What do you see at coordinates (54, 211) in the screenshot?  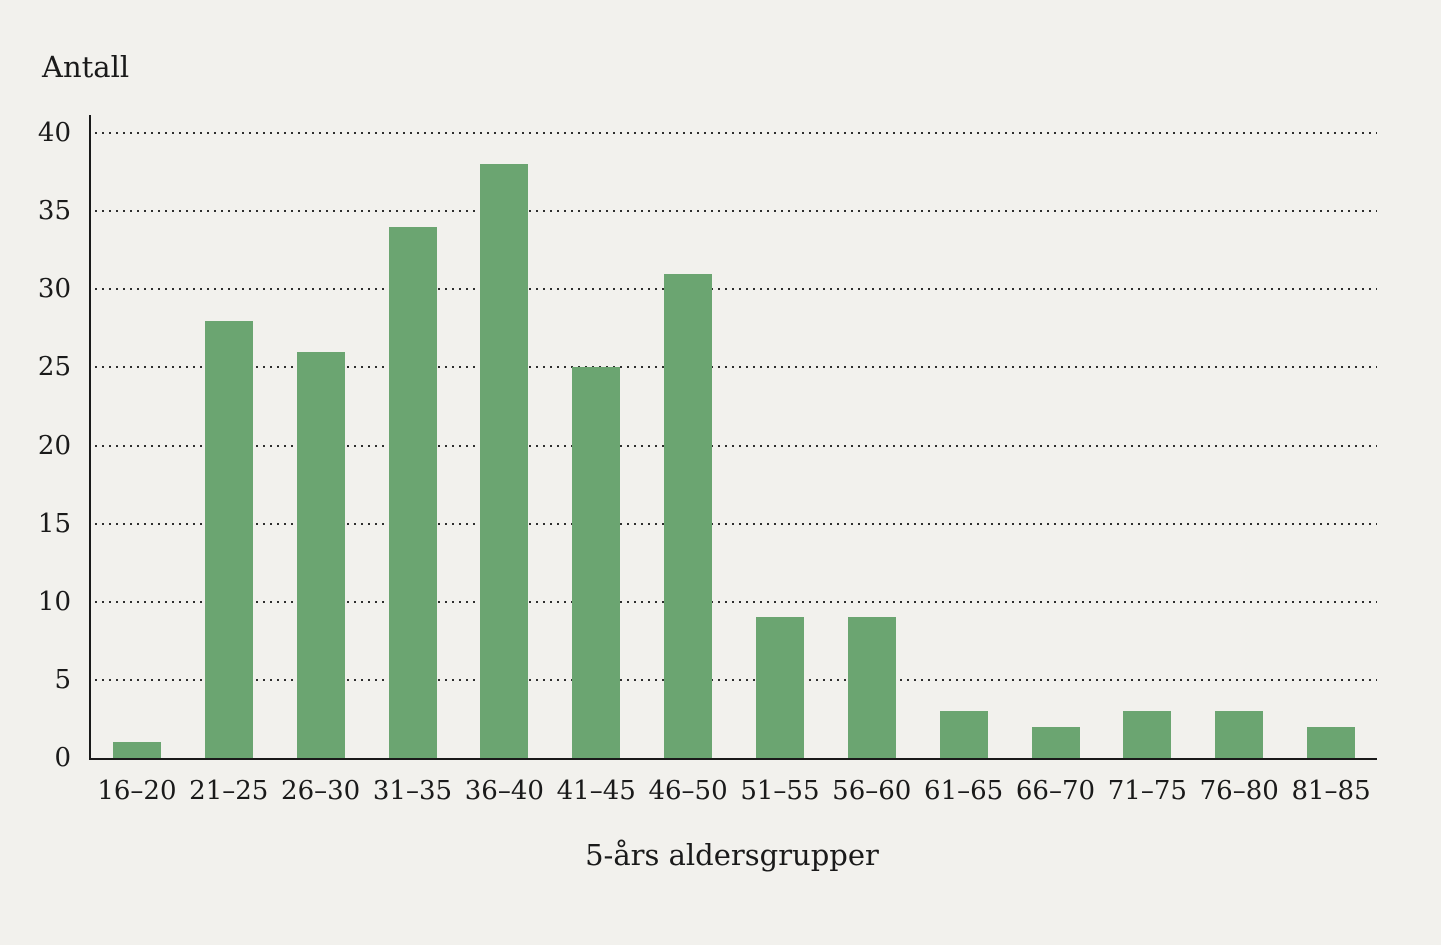 I see `y-tick-label-35: 35` at bounding box center [54, 211].